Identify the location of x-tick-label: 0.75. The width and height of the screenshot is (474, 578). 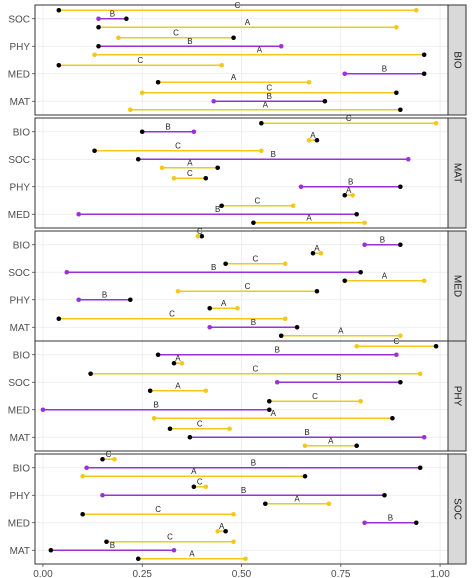
(341, 573).